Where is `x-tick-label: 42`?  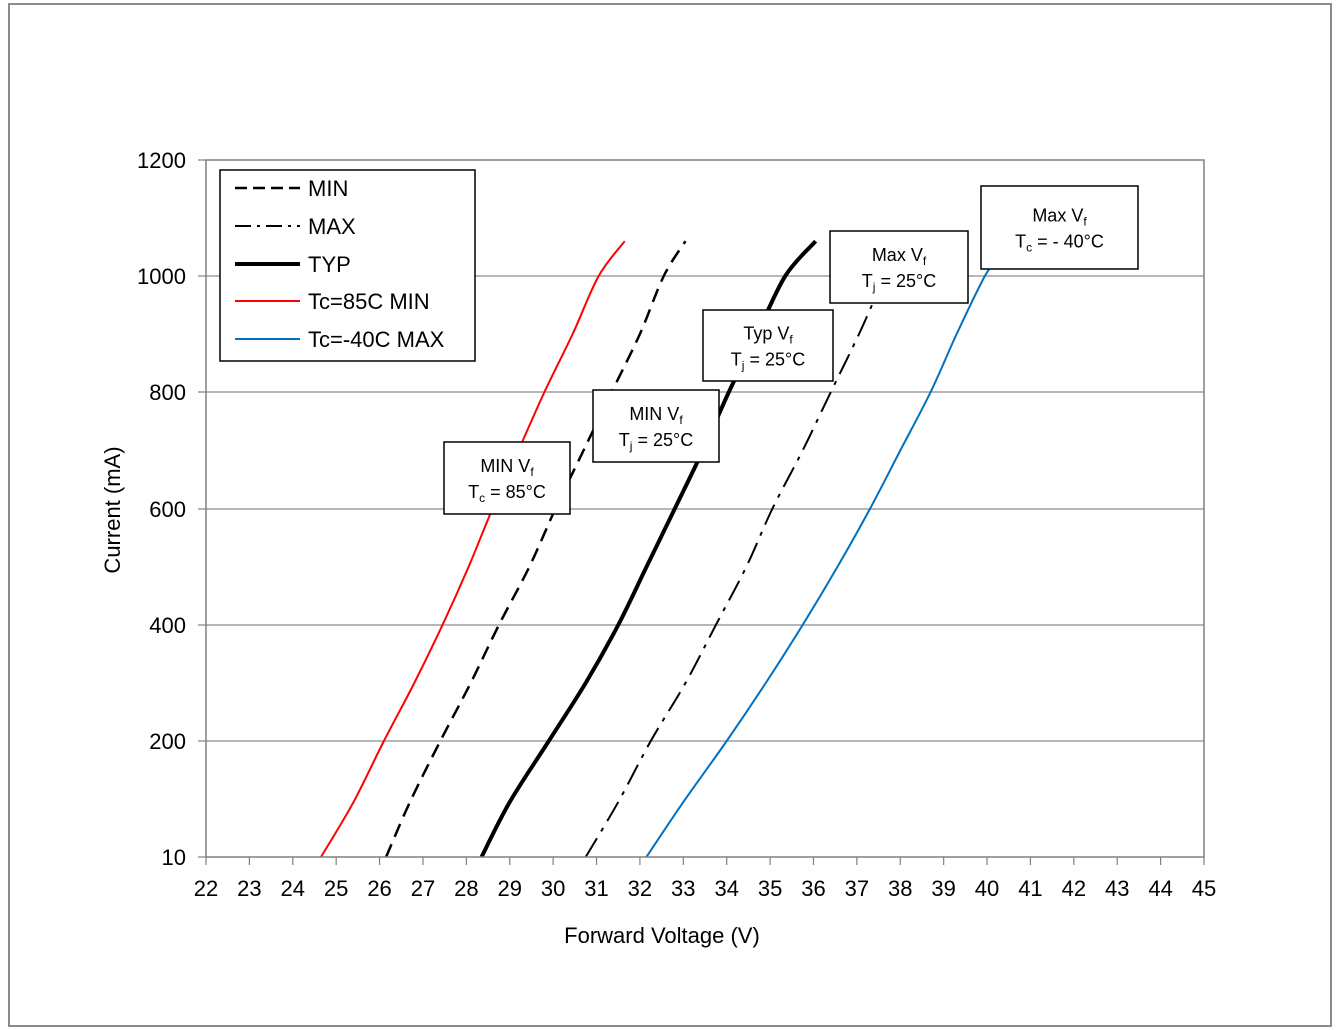
x-tick-label: 42 is located at coordinates (1074, 888).